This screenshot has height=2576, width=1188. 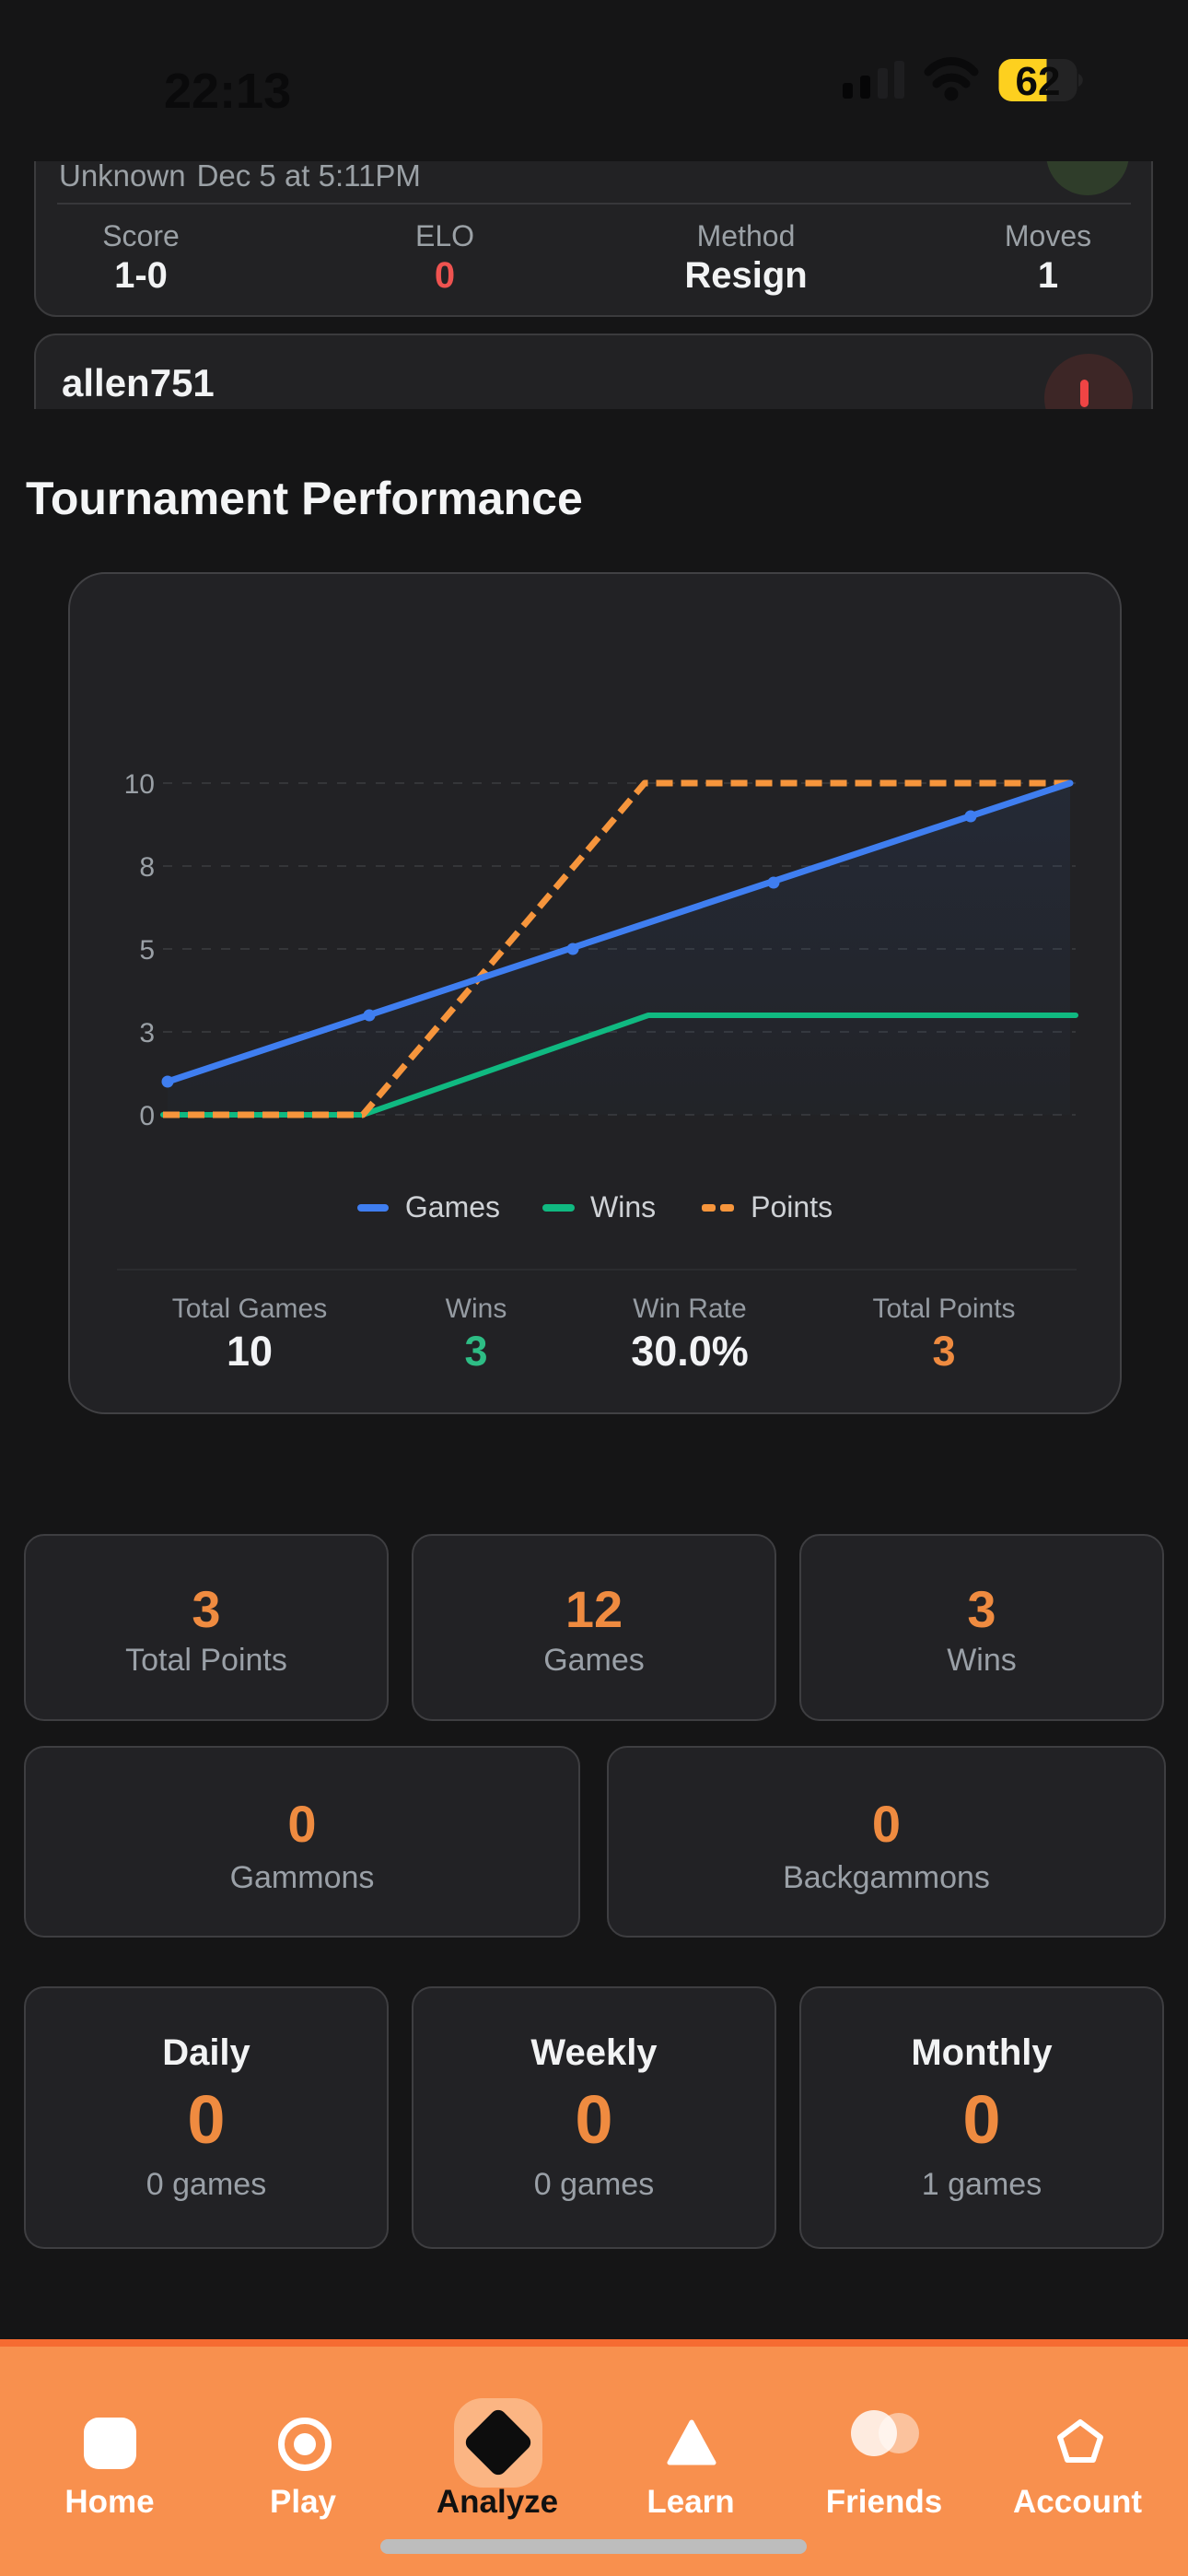 What do you see at coordinates (147, 1116) in the screenshot?
I see `svg-text: 0` at bounding box center [147, 1116].